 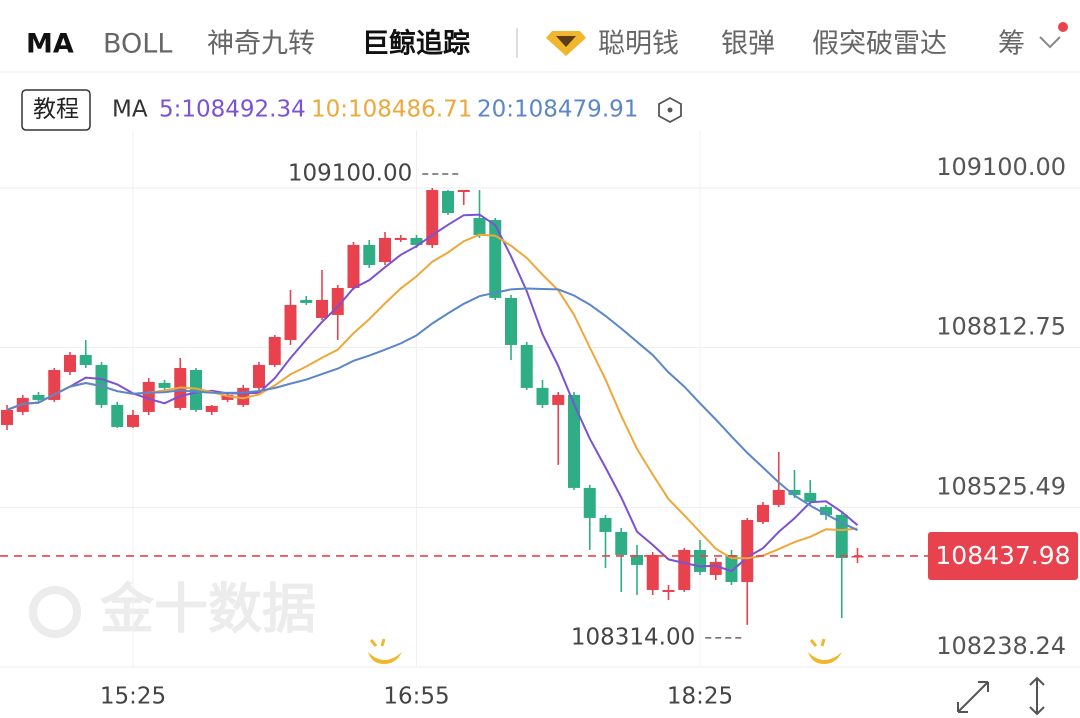 What do you see at coordinates (55, 612) in the screenshot?
I see `watermark-logo` at bounding box center [55, 612].